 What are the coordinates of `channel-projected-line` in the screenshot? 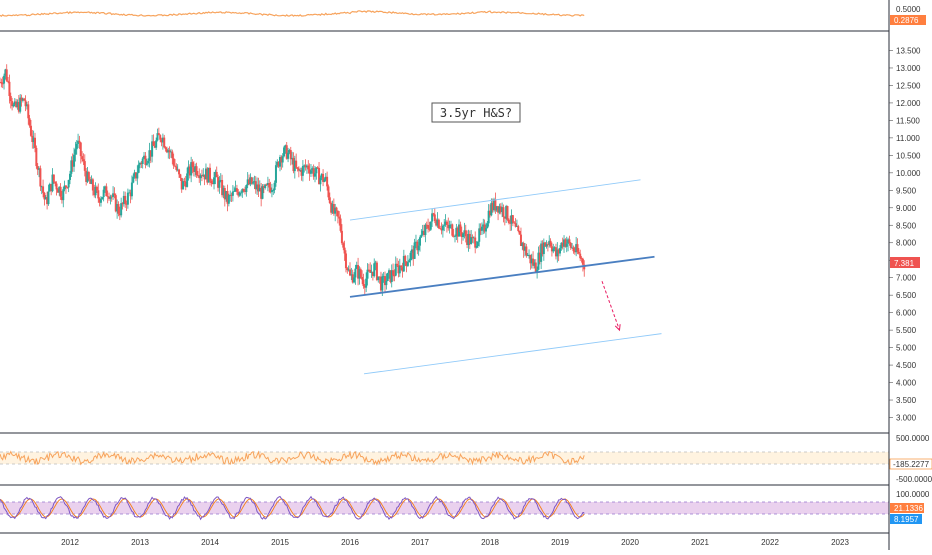 It's located at (512, 354).